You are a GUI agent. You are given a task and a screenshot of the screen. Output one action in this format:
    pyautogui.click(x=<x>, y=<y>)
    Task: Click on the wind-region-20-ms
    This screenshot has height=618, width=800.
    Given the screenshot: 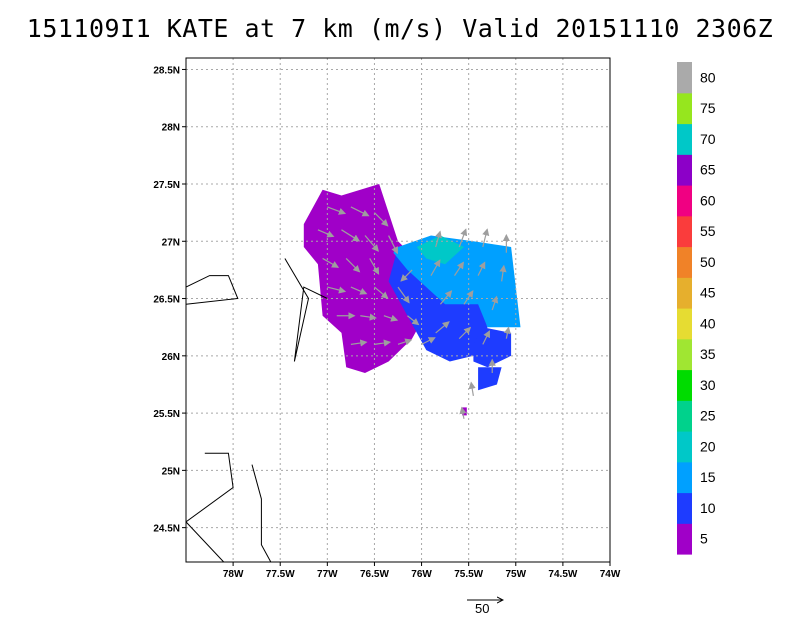 What is the action you would take?
    pyautogui.click(x=440, y=250)
    